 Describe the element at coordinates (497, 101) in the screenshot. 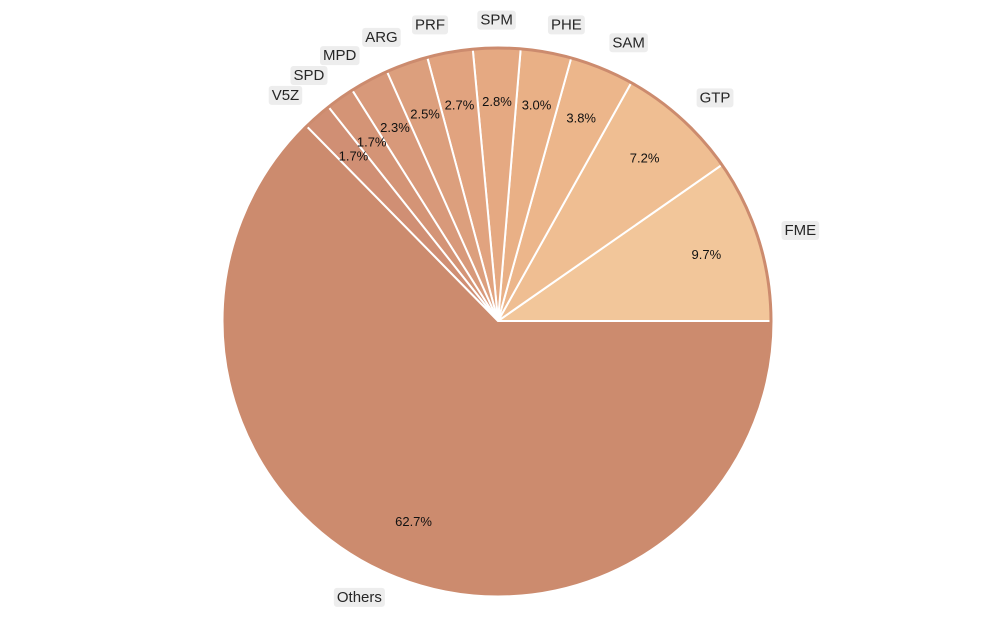

I see `percentage-label: 2.8%` at that location.